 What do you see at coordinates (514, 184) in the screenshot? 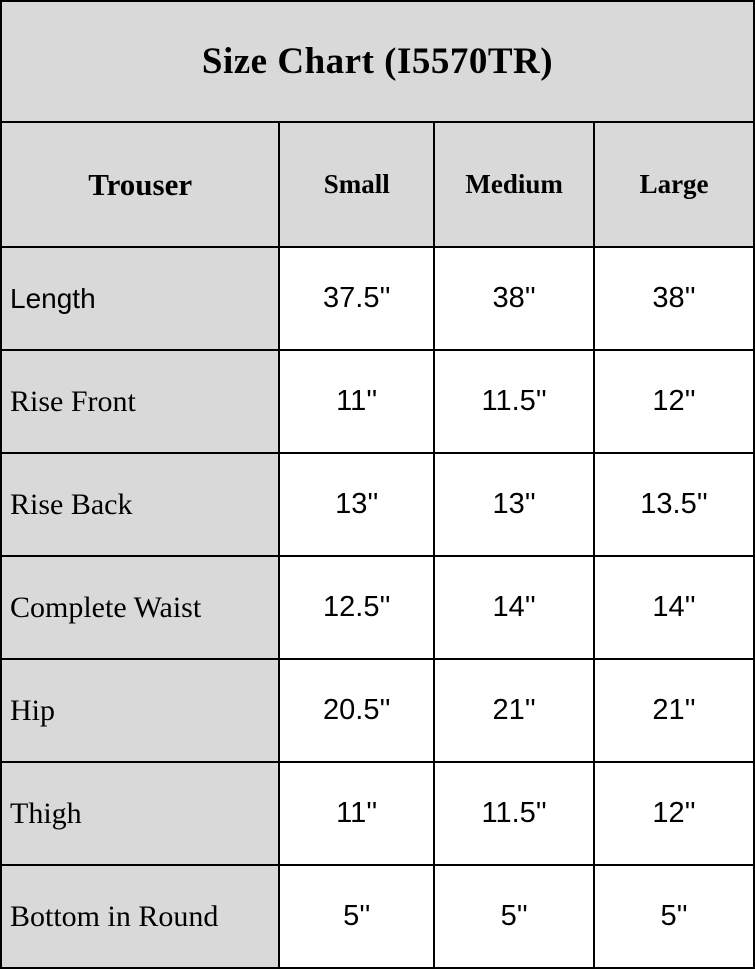
I see `column-header-medium: Medium` at bounding box center [514, 184].